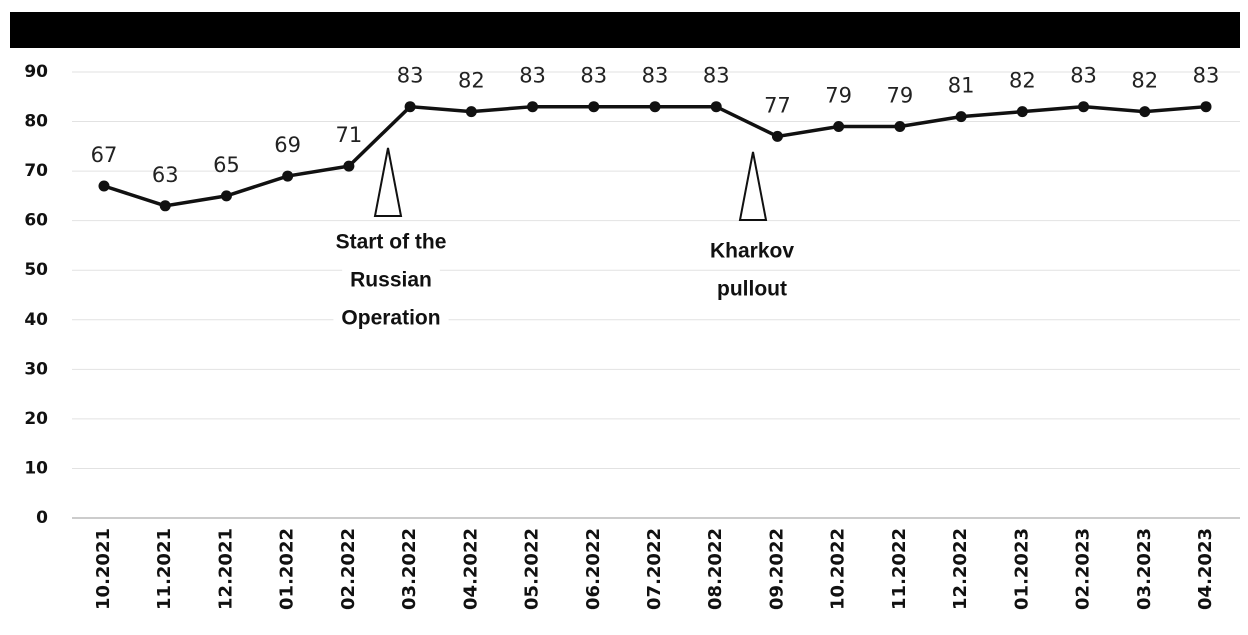 This screenshot has height=635, width=1248. What do you see at coordinates (532, 569) in the screenshot?
I see `x-tick-label: 05.2022` at bounding box center [532, 569].